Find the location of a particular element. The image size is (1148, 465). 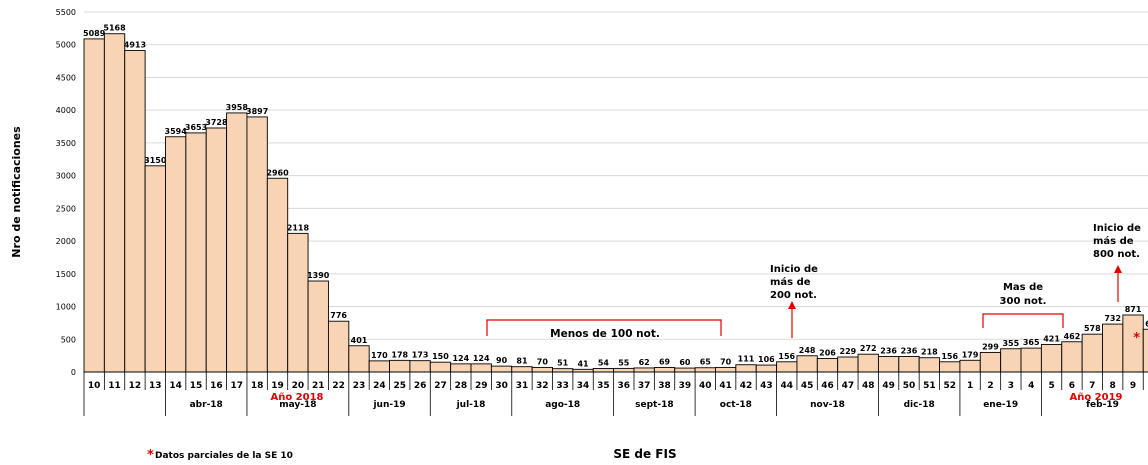

annotation-inicio-200-line3: 200 not. is located at coordinates (793, 295).